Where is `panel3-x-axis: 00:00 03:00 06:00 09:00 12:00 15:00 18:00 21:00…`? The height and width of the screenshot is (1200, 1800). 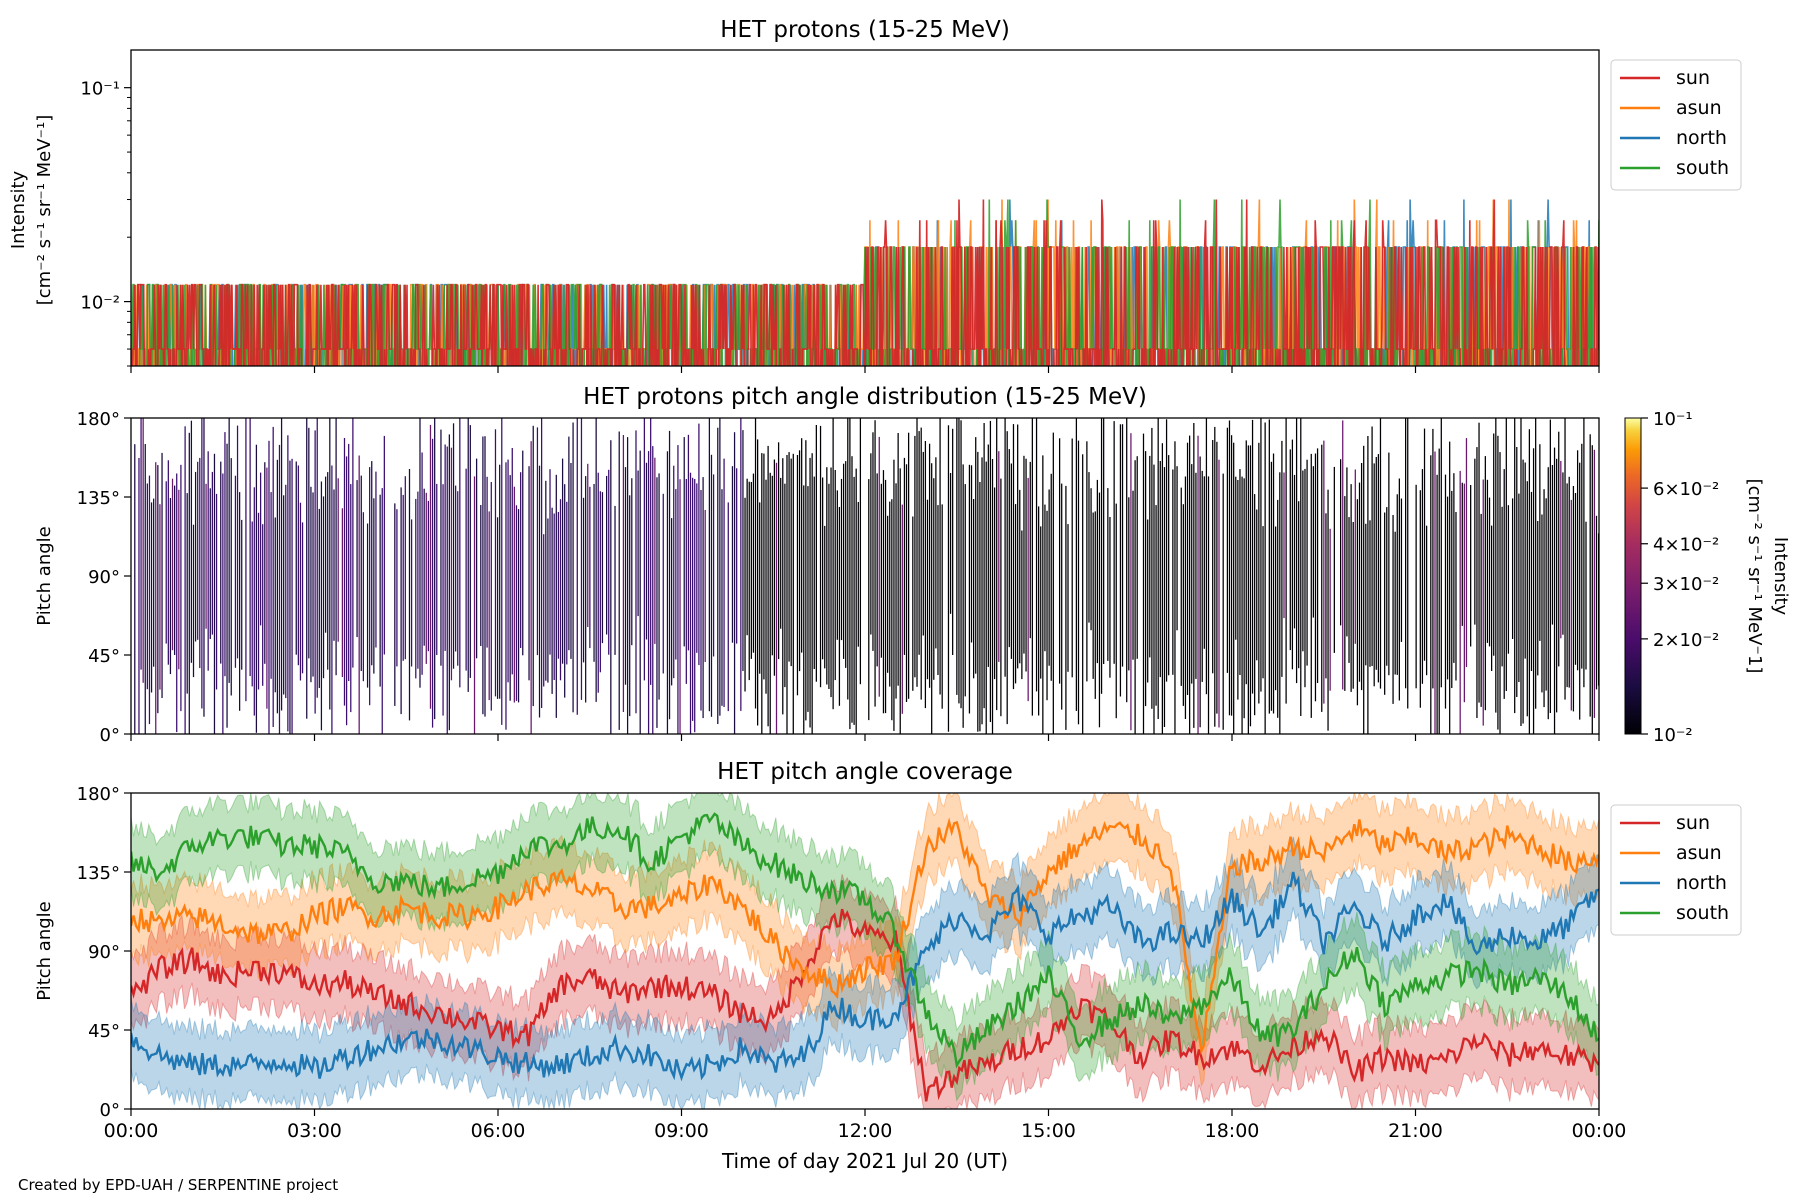
panel3-x-axis: 00:00 03:00 06:00 09:00 12:00 15:00 18:00 21:00… is located at coordinates (865, 1125).